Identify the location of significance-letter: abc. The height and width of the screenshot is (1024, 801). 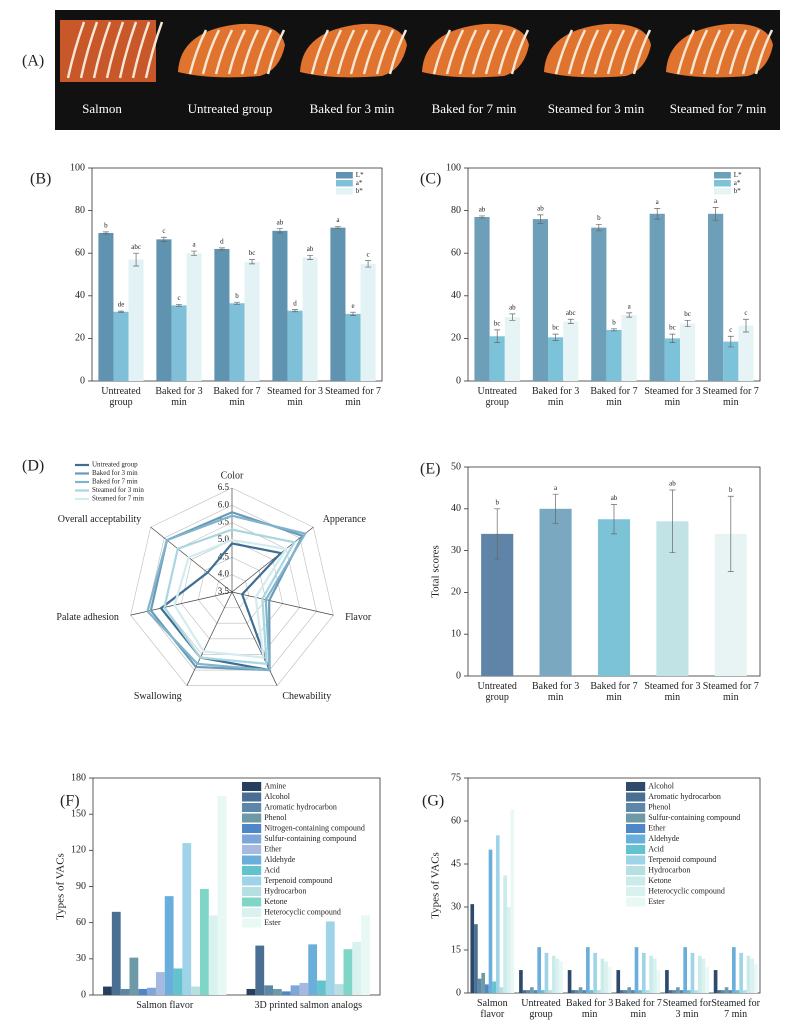
(571, 313).